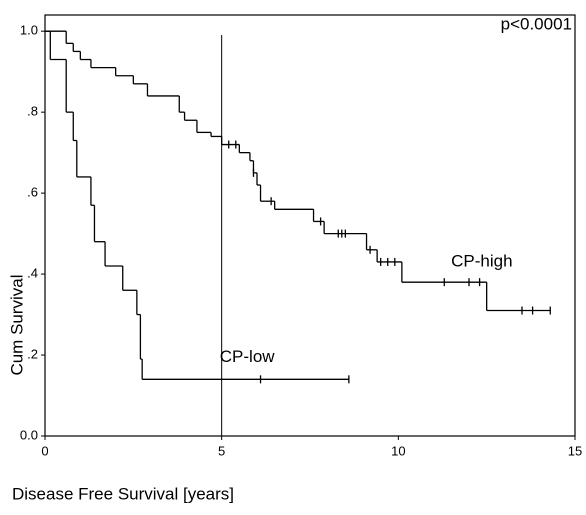 The width and height of the screenshot is (586, 515). What do you see at coordinates (32, 192) in the screenshot?
I see `y-tick-label: .6` at bounding box center [32, 192].